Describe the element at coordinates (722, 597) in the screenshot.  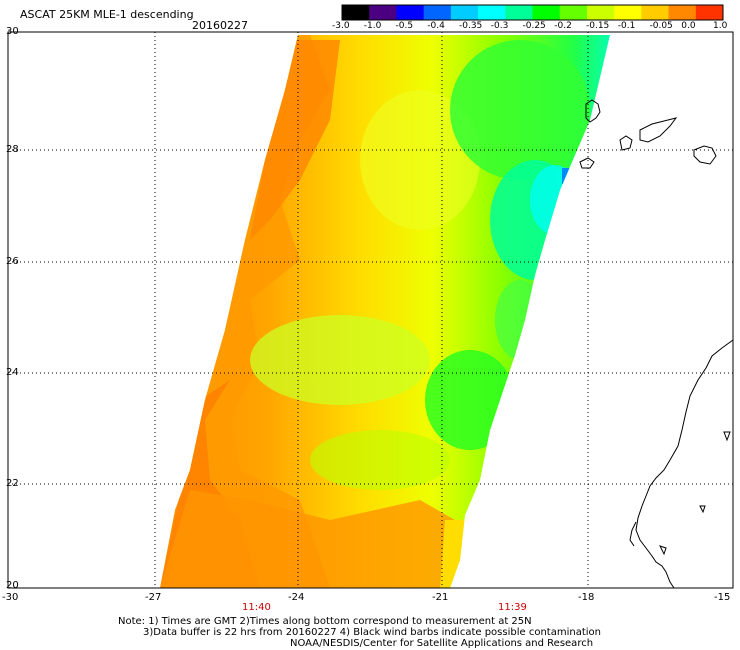
I see `lon-label: -15` at that location.